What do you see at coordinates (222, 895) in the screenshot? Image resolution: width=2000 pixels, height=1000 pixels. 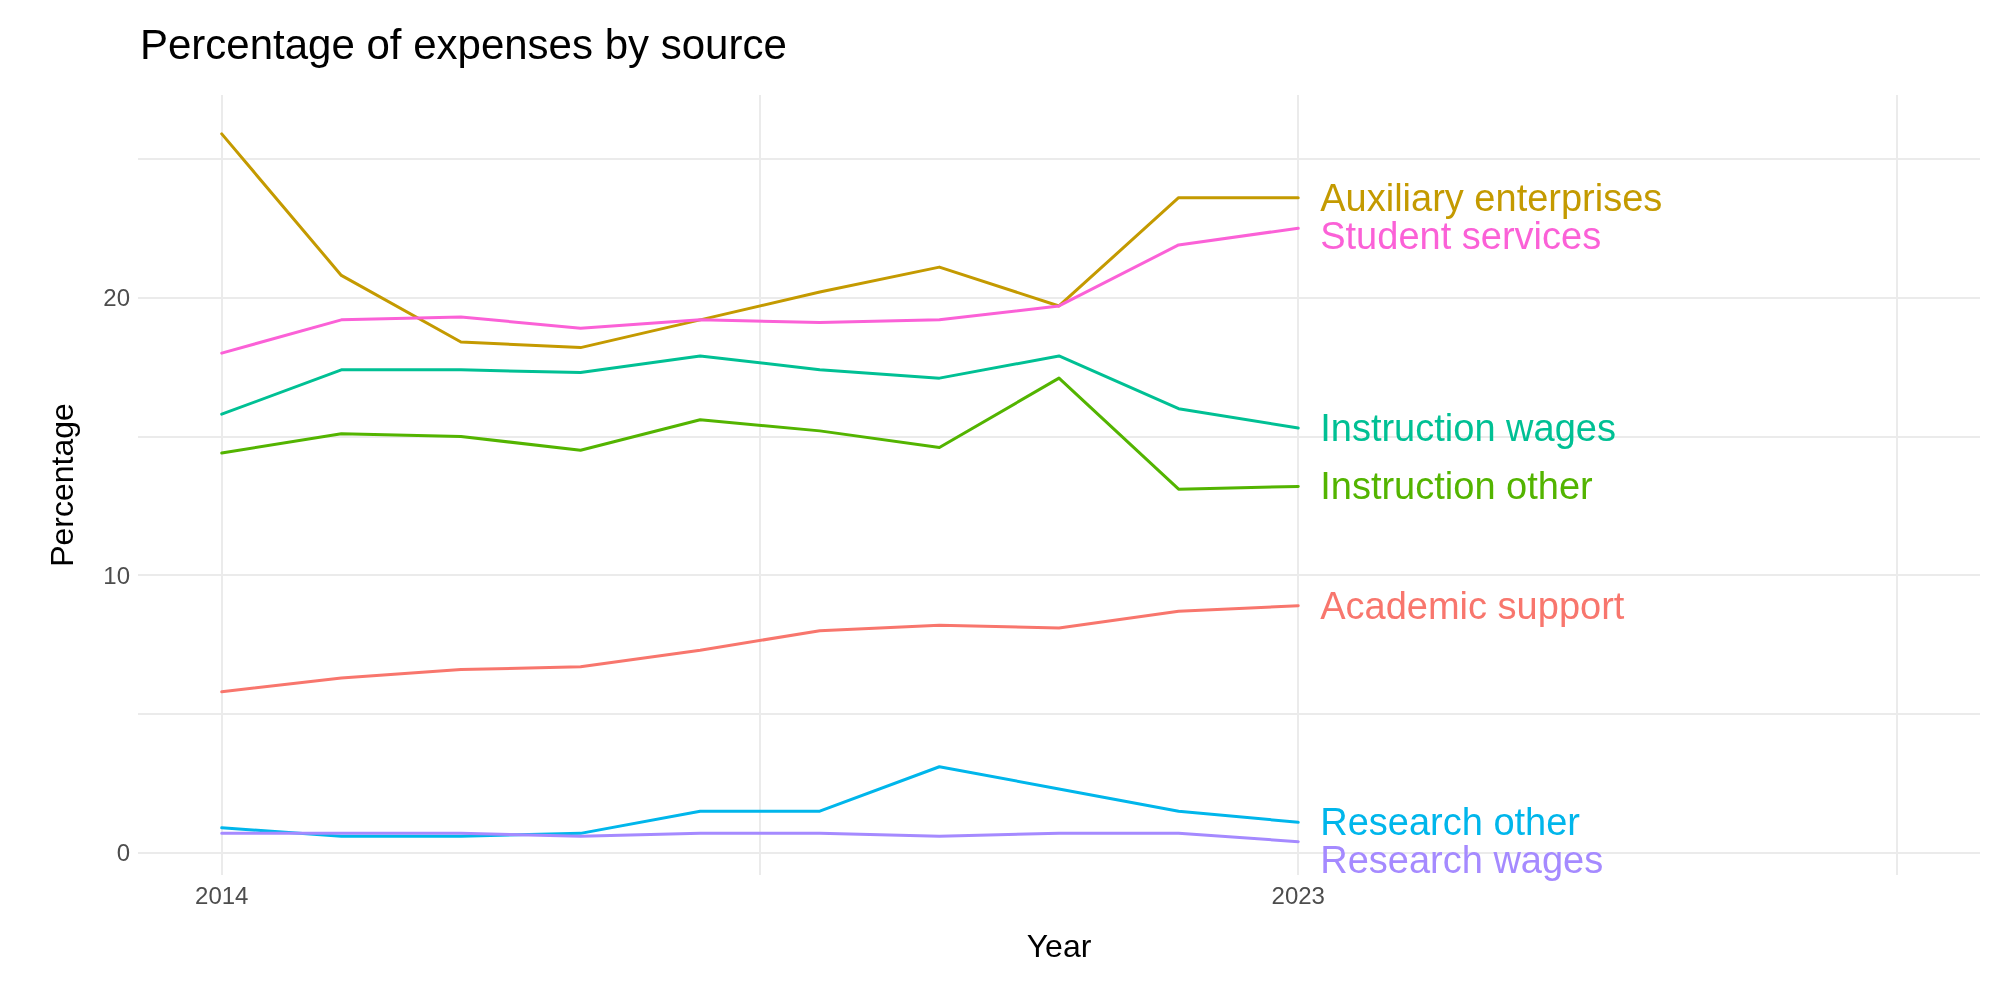 I see `x-tick-label: 2014` at bounding box center [222, 895].